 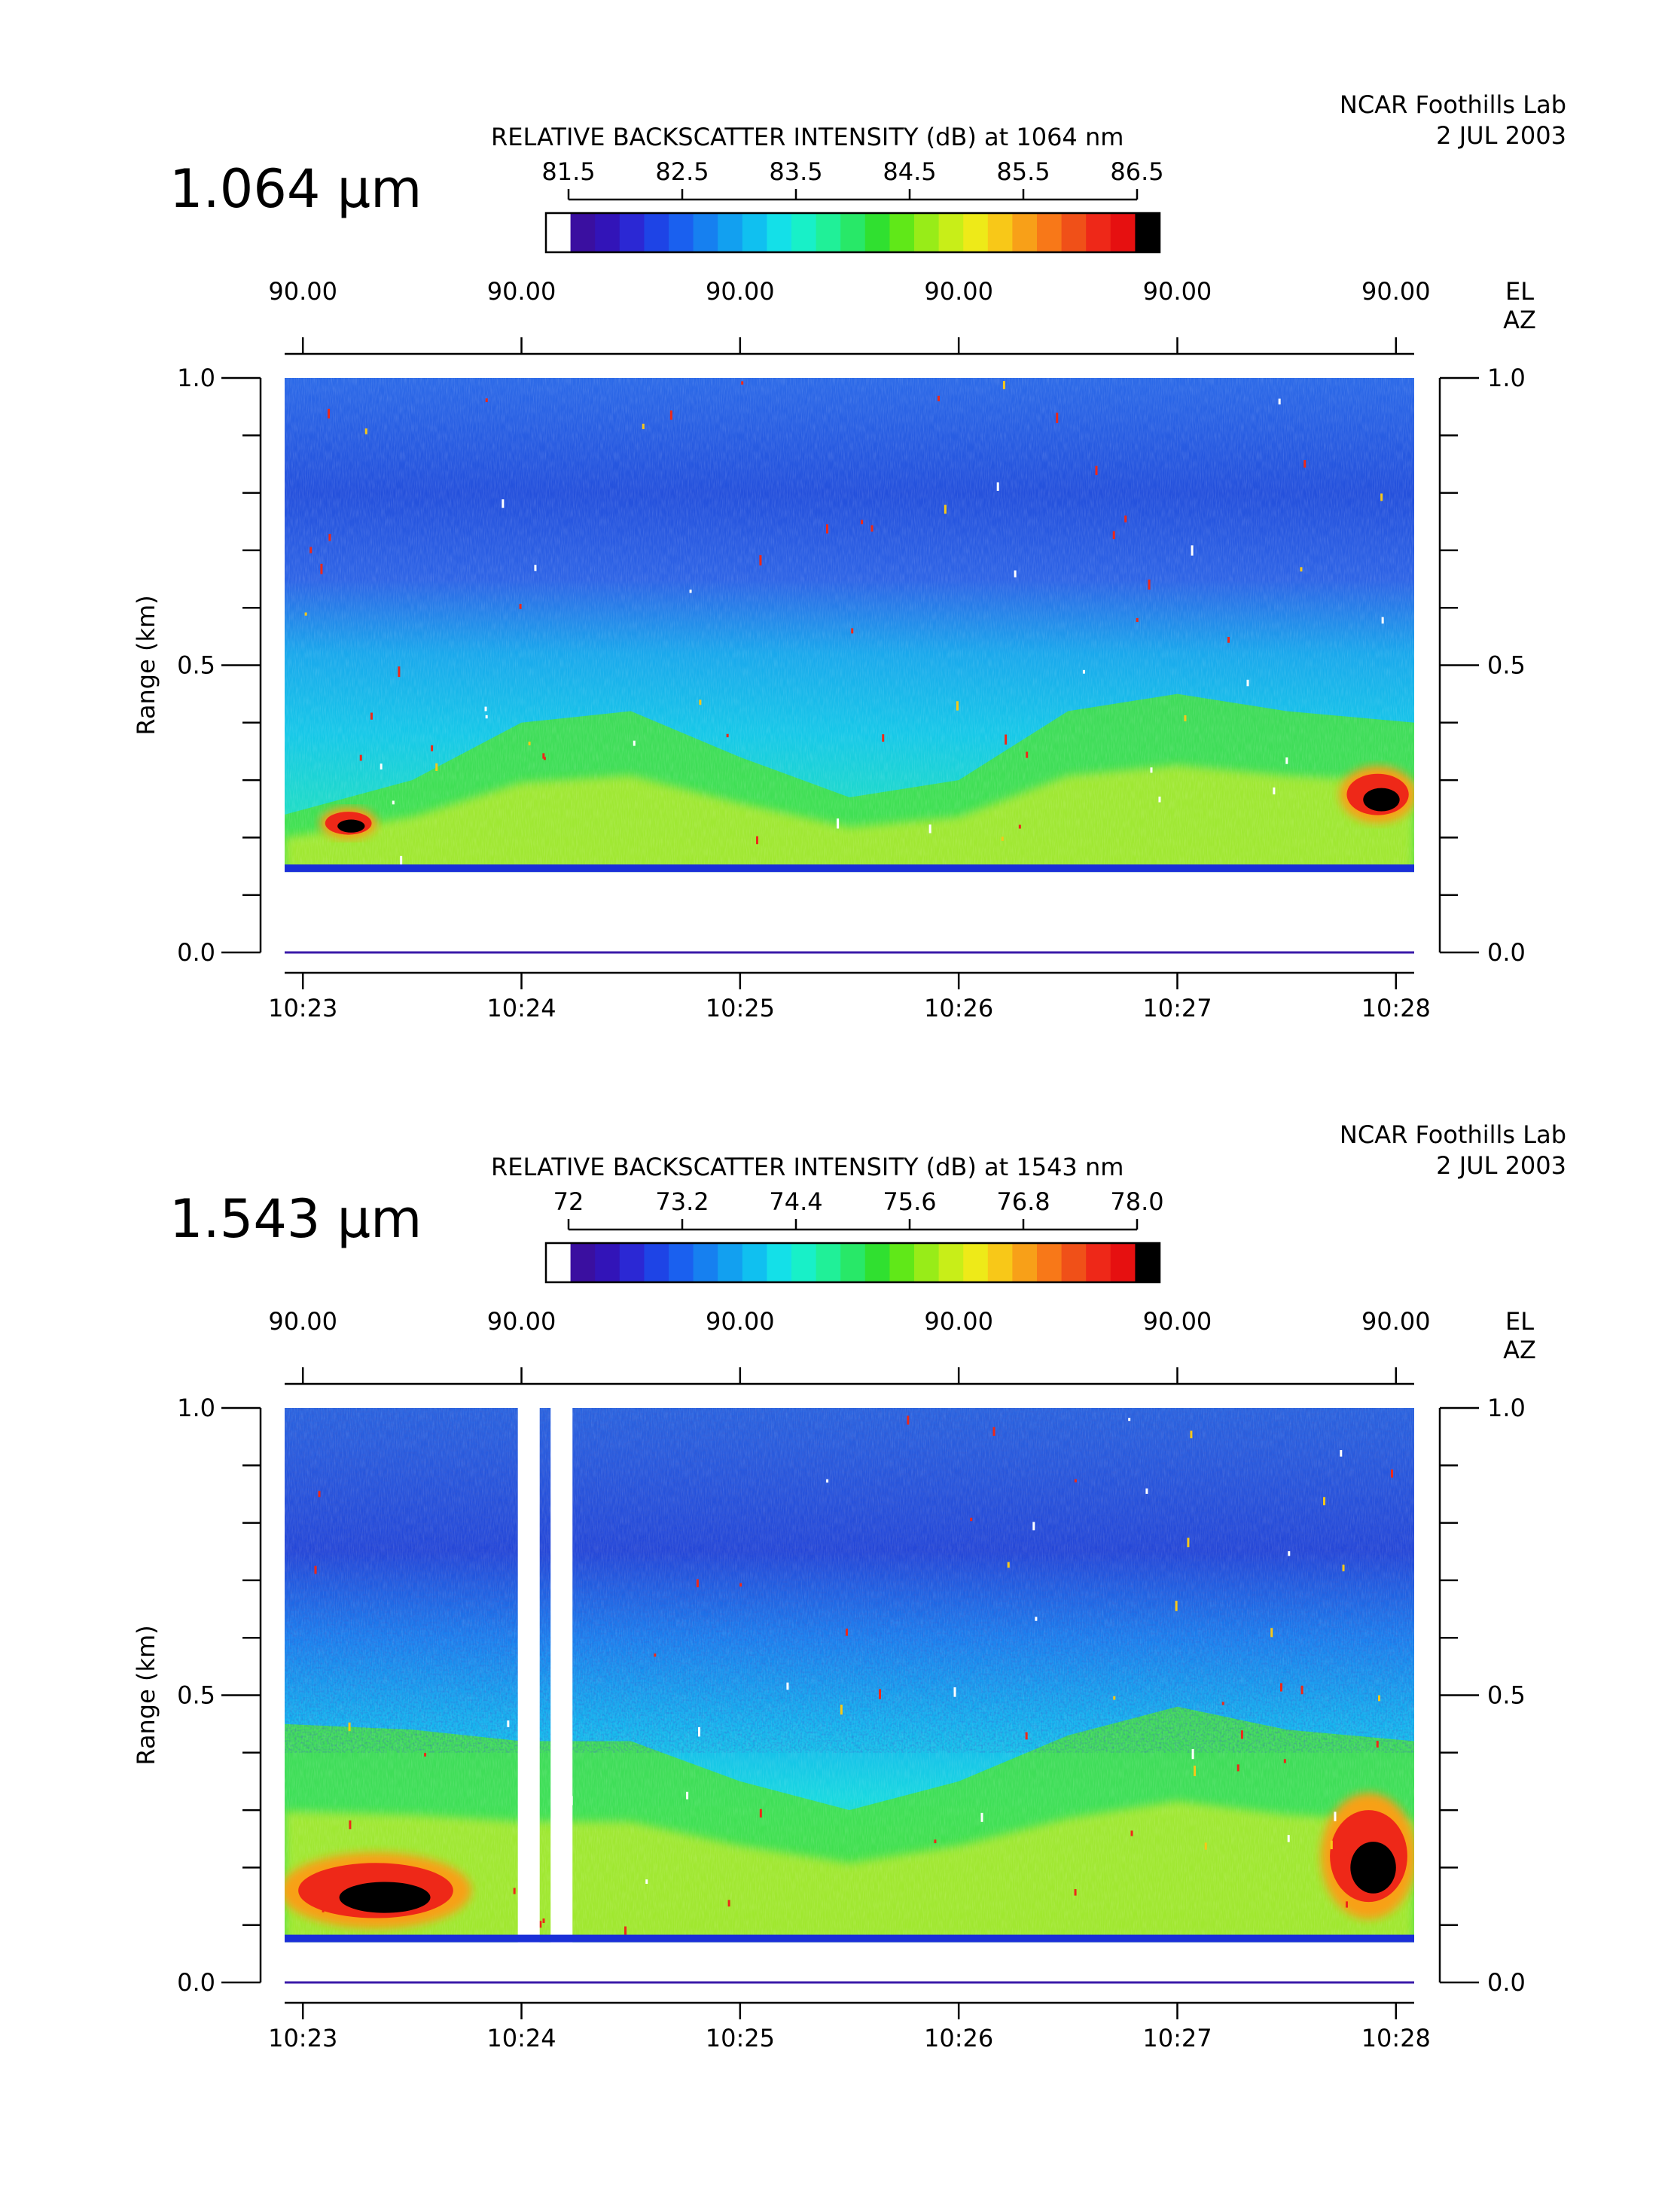 What do you see at coordinates (1396, 1008) in the screenshot?
I see `time-tick-label: 10:28` at bounding box center [1396, 1008].